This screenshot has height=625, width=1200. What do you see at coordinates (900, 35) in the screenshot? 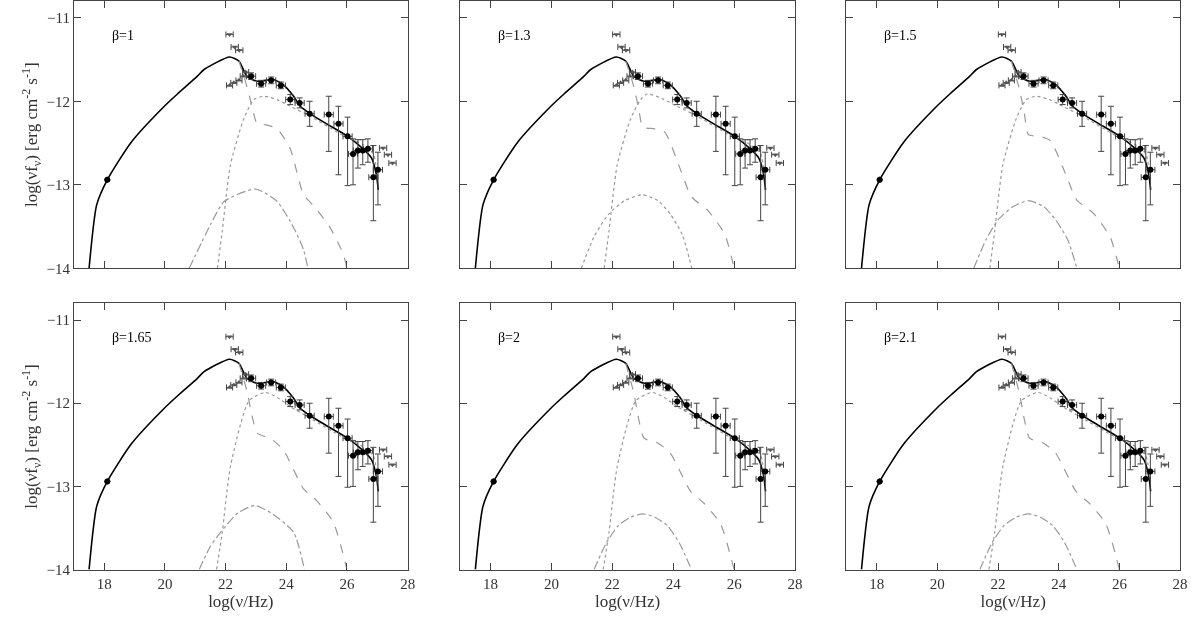
I see `annotation: β=1.5` at bounding box center [900, 35].